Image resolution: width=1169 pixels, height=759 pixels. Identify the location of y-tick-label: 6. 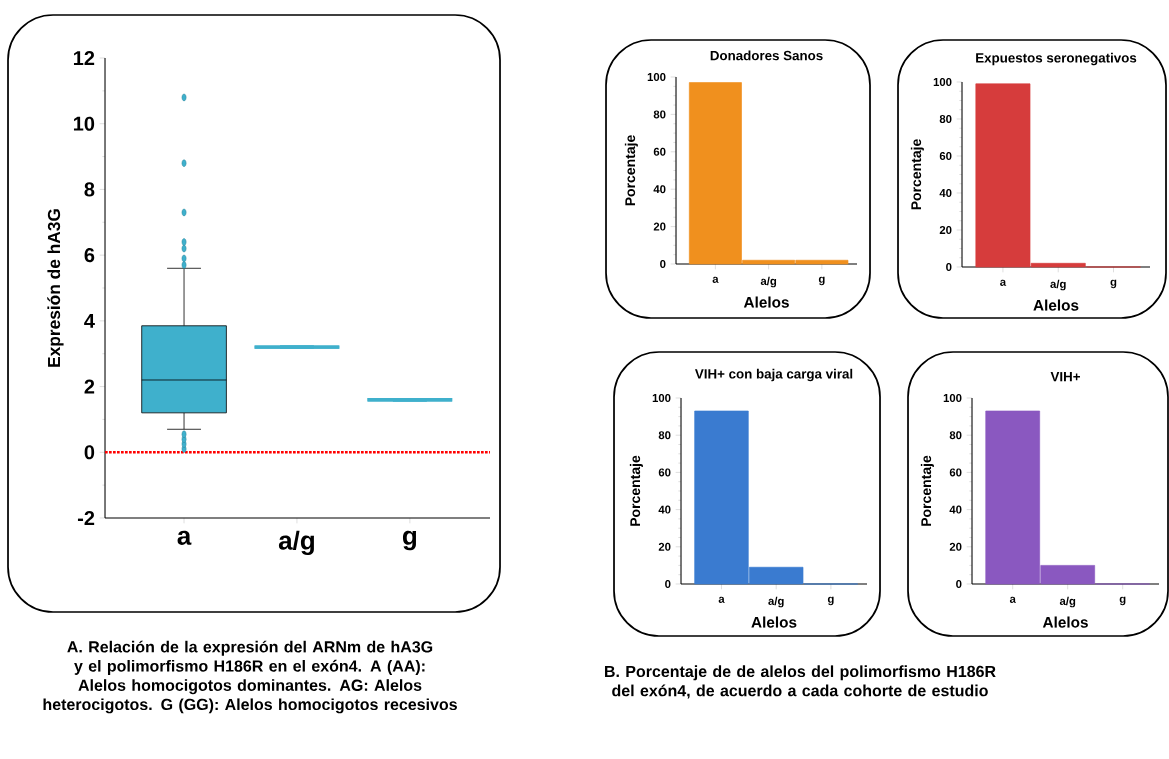
(89, 255).